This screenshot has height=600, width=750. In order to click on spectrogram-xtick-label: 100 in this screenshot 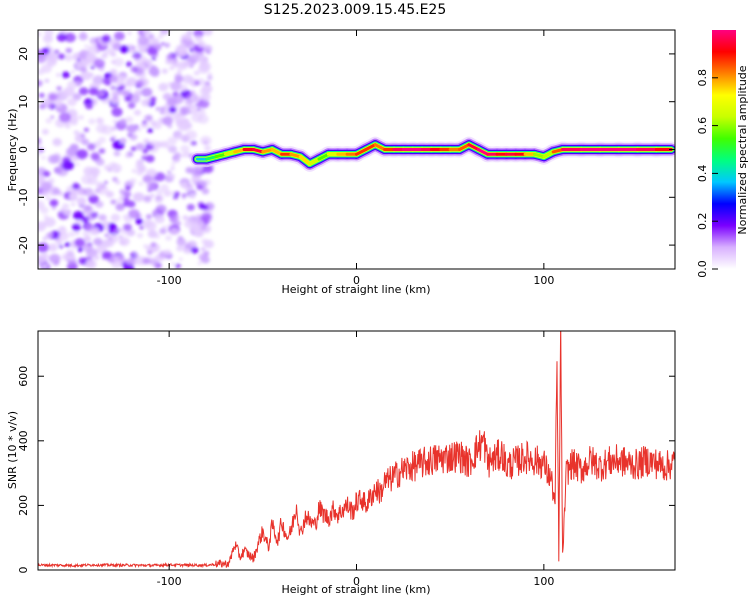, I will do `click(543, 280)`.